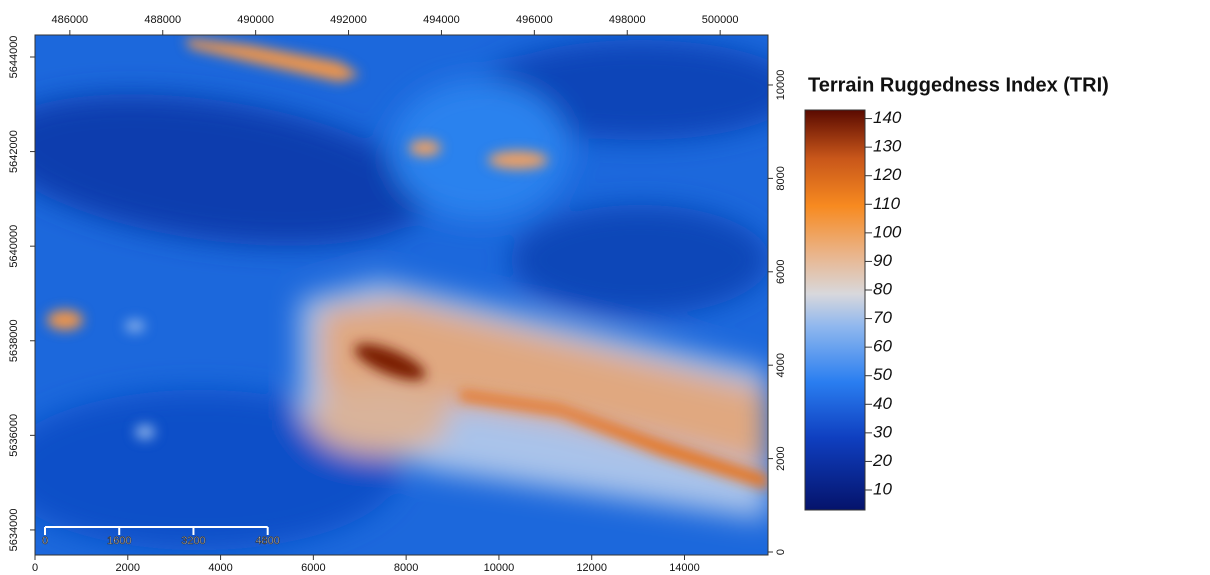 The image size is (1210, 575). Describe the element at coordinates (720, 20) in the screenshot. I see `top-tick-label: 500000` at that location.